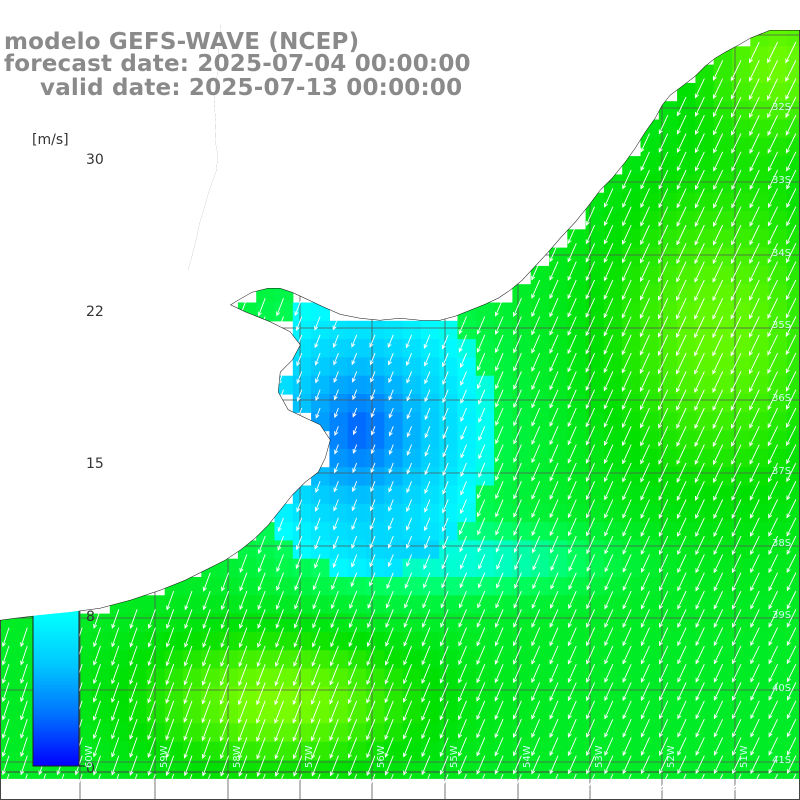 The height and width of the screenshot is (800, 800). What do you see at coordinates (671, 756) in the screenshot?
I see `lon-label: 52W` at bounding box center [671, 756].